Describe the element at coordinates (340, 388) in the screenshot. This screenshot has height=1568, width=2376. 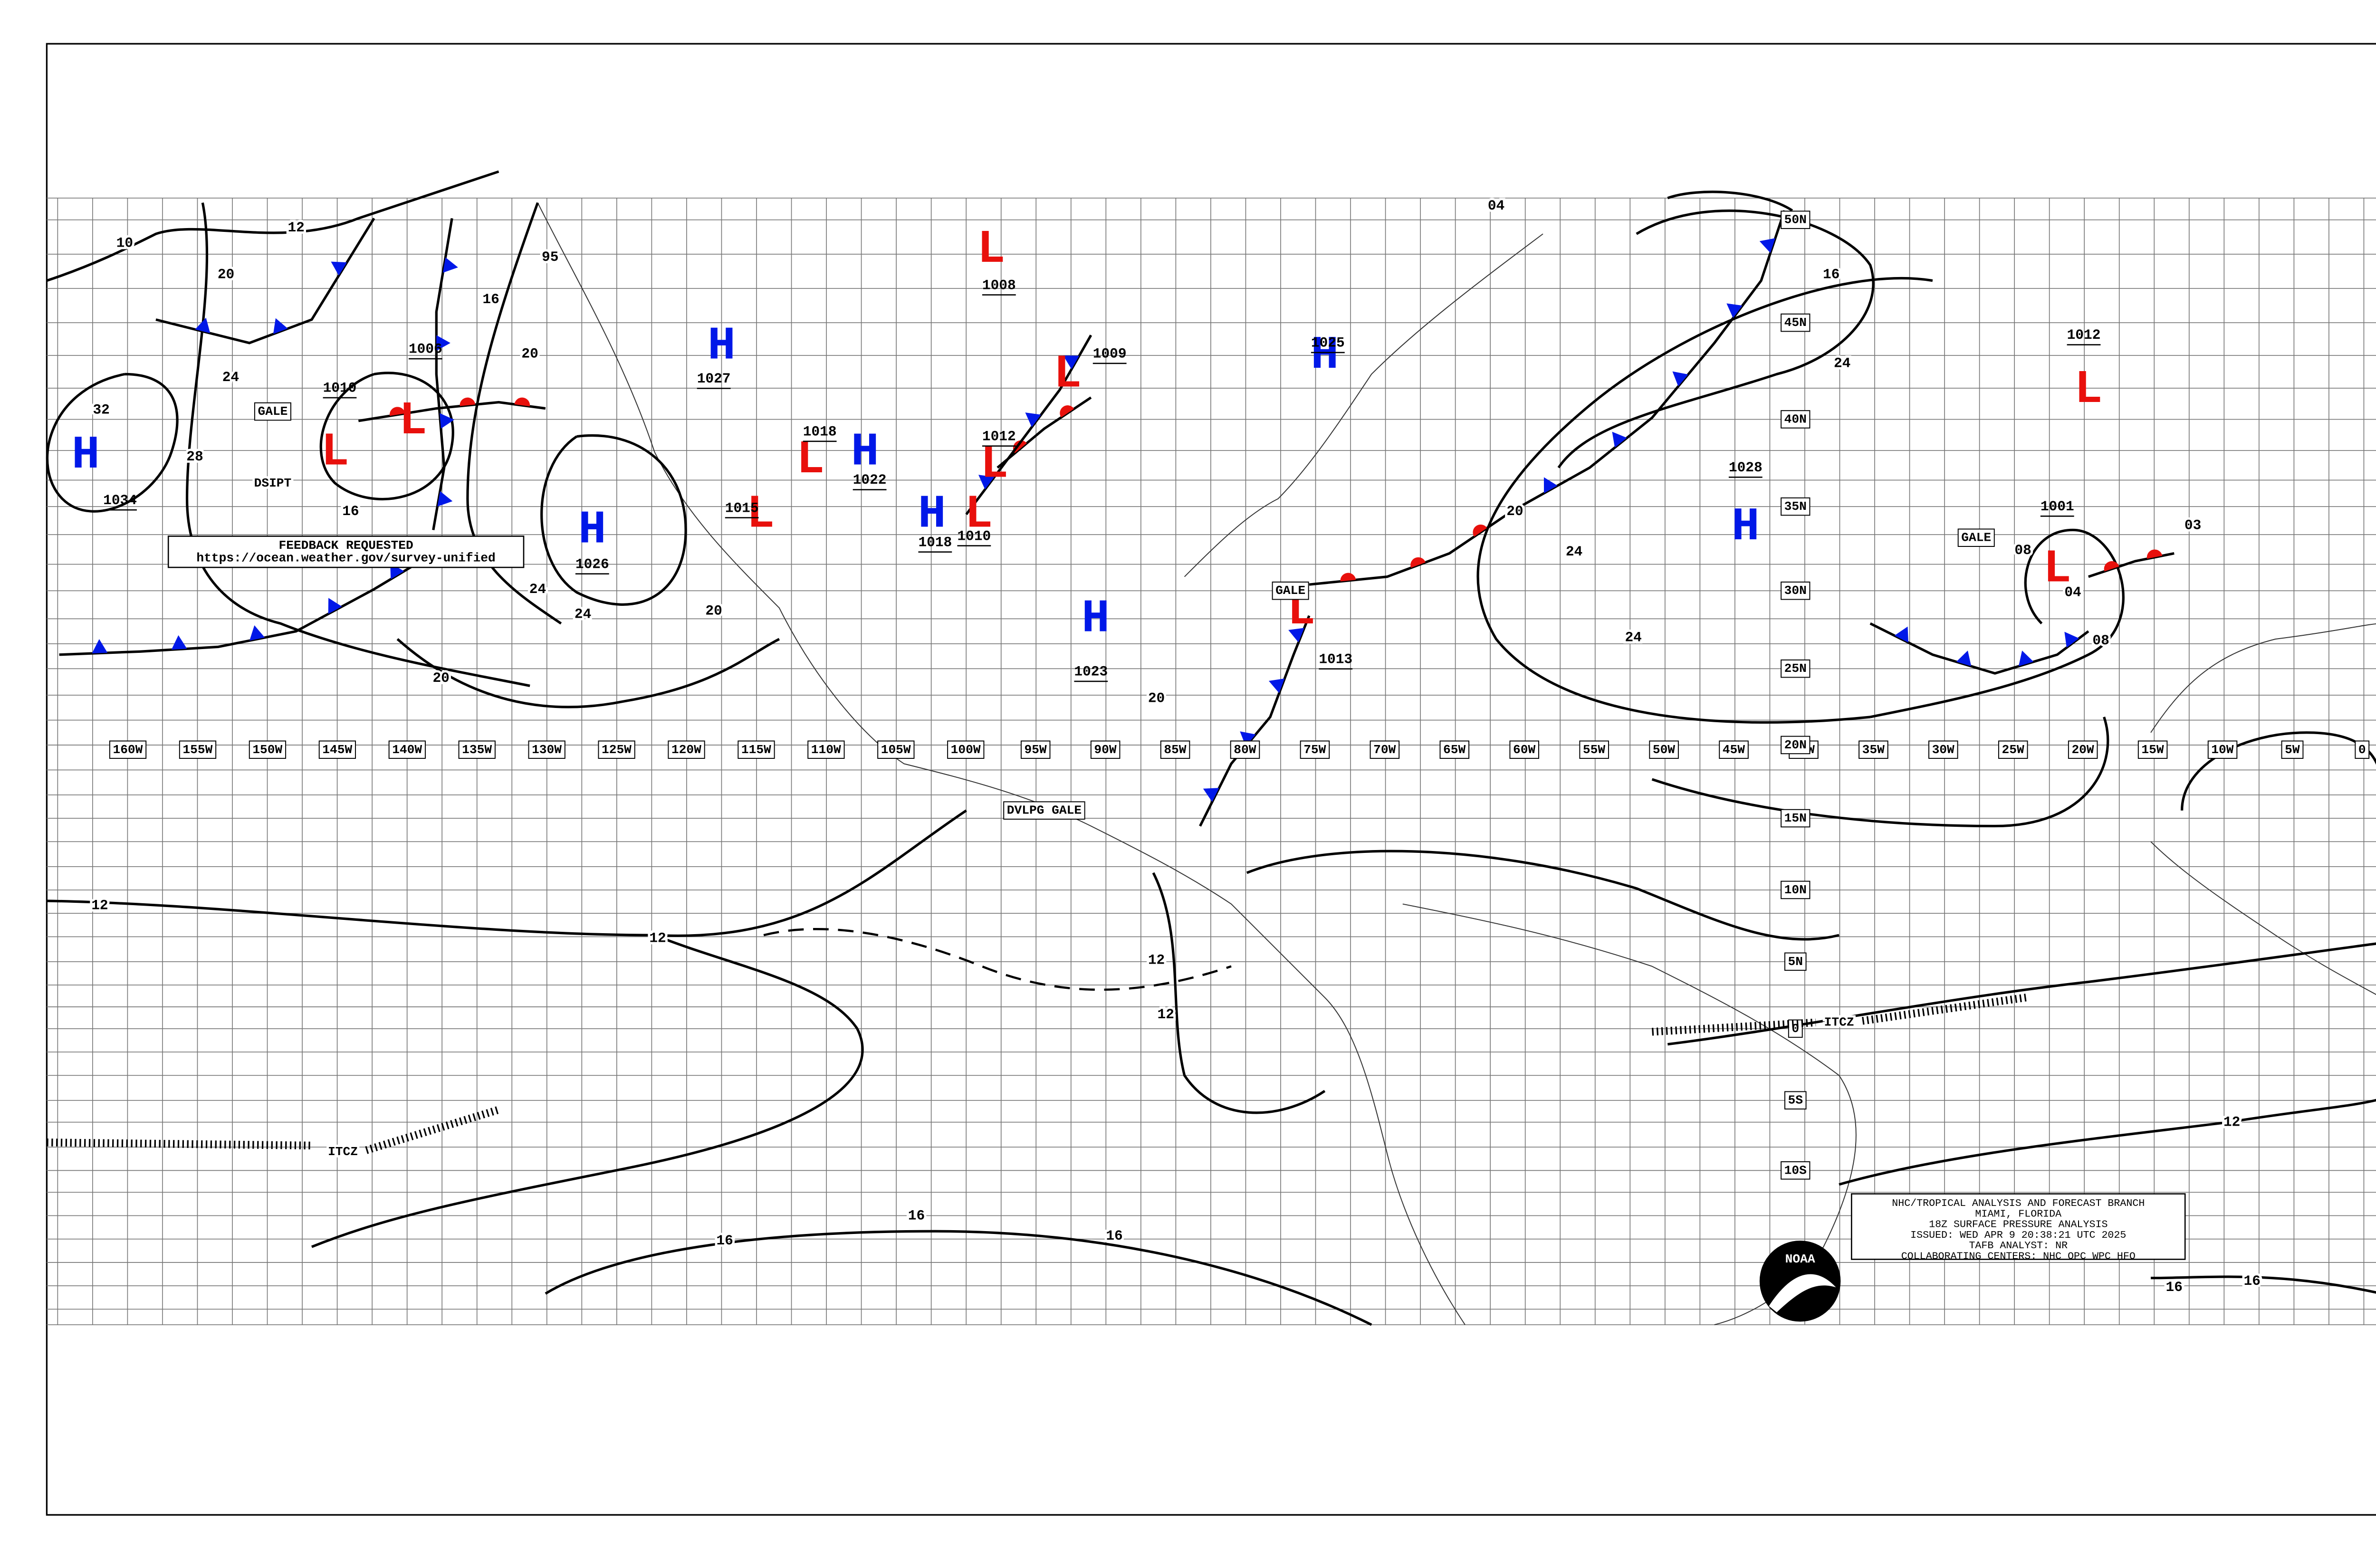
I see `central-pressure: 1010` at that location.